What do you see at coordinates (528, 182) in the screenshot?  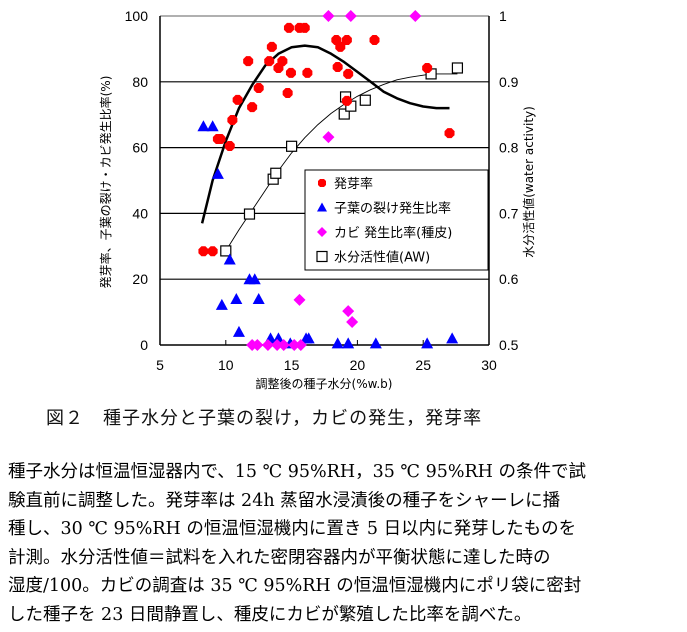 I see `y2-axis-label: 水分活性値(water activity)` at bounding box center [528, 182].